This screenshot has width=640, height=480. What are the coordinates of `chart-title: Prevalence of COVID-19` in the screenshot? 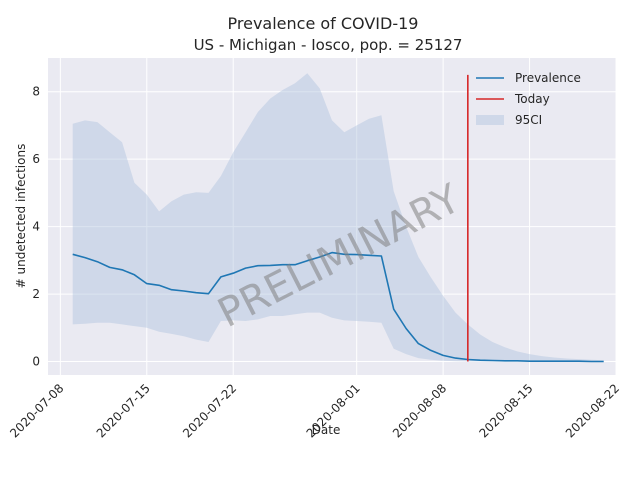 It's located at (323, 23).